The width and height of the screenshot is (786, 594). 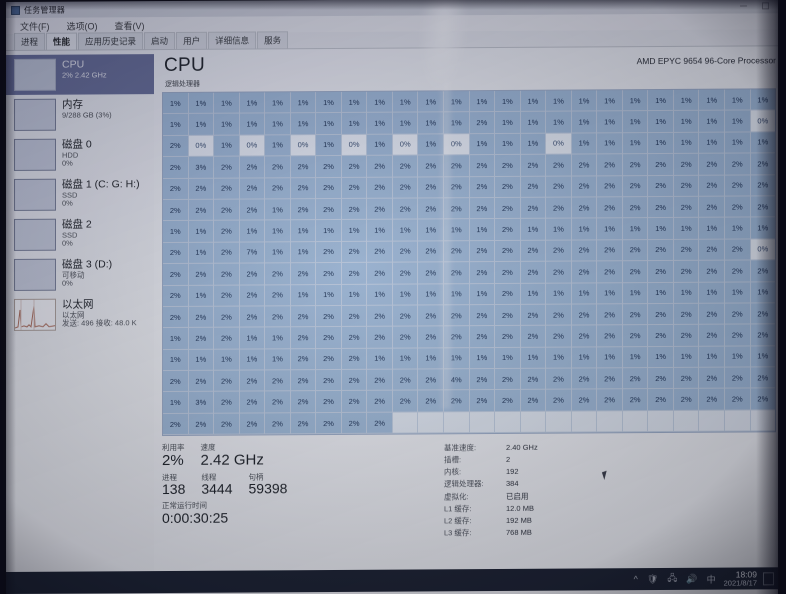 I want to click on volume-icon: 🔊, so click(x=692, y=578).